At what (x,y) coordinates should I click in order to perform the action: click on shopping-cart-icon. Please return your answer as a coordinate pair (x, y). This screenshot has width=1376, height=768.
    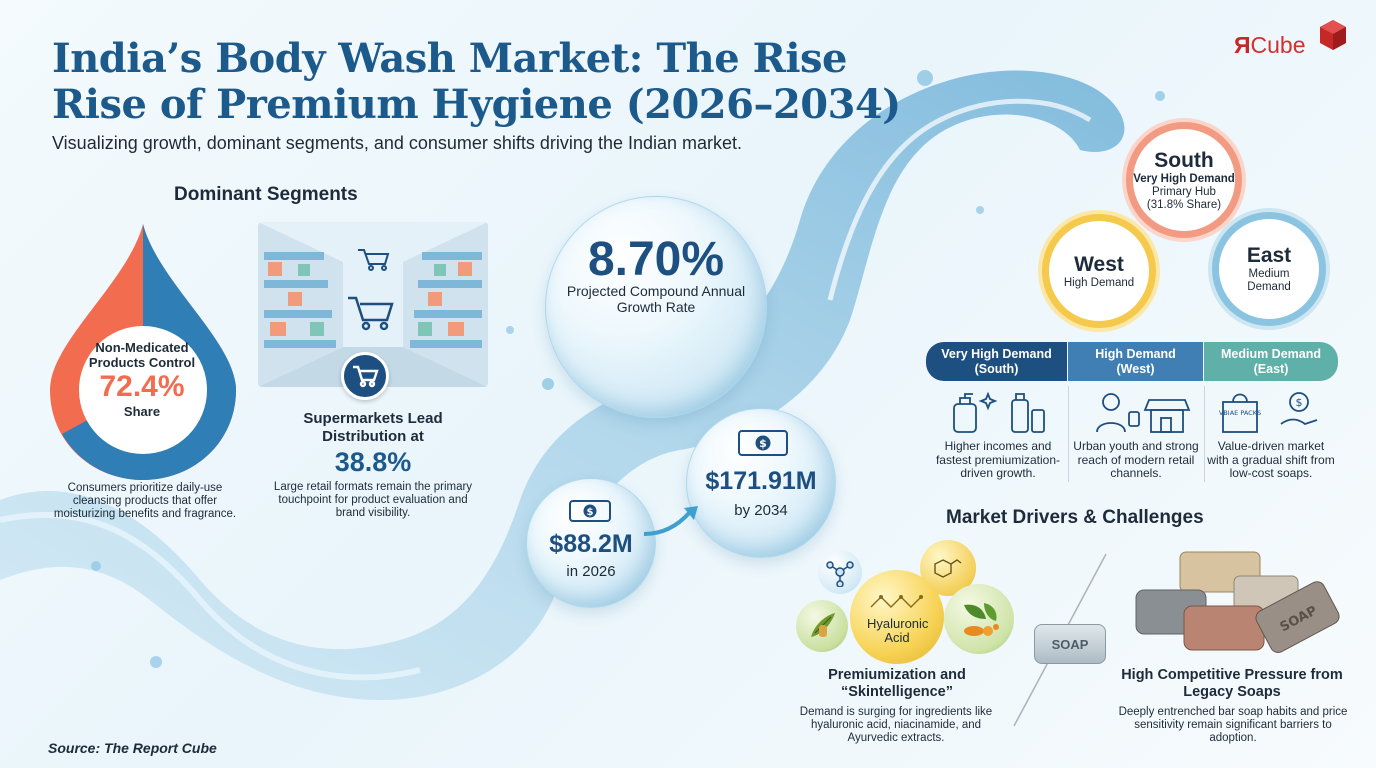
    Looking at the image, I should click on (365, 376).